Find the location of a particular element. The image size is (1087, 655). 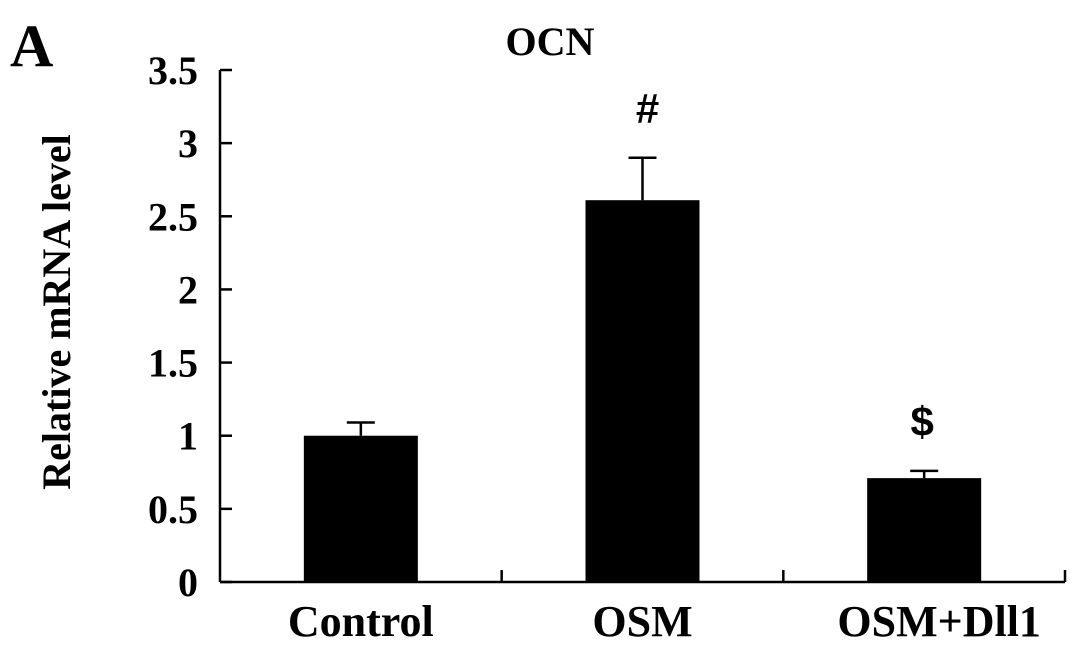

significance-marker: $ is located at coordinates (921, 421).